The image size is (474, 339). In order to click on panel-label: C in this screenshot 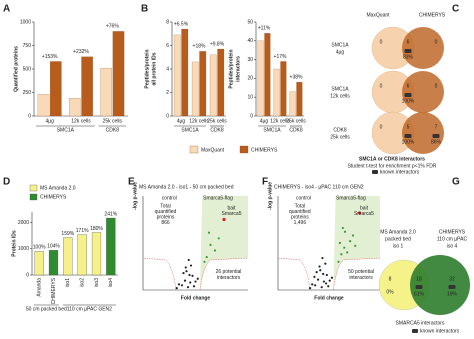, I will do `click(455, 9)`.